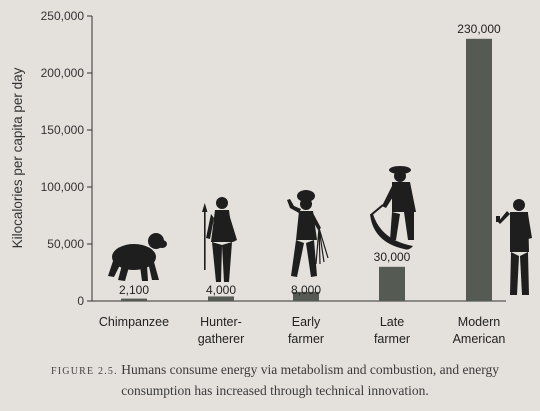  Describe the element at coordinates (308, 233) in the screenshot. I see `early-farmer-silhouette` at that location.